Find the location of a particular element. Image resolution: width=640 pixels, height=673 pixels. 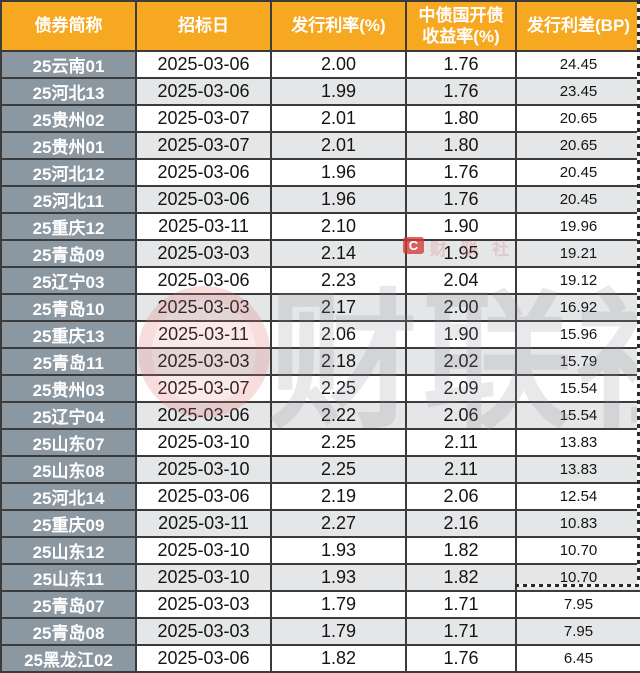

bond-name-cell: 25重庆12 is located at coordinates (68, 226).